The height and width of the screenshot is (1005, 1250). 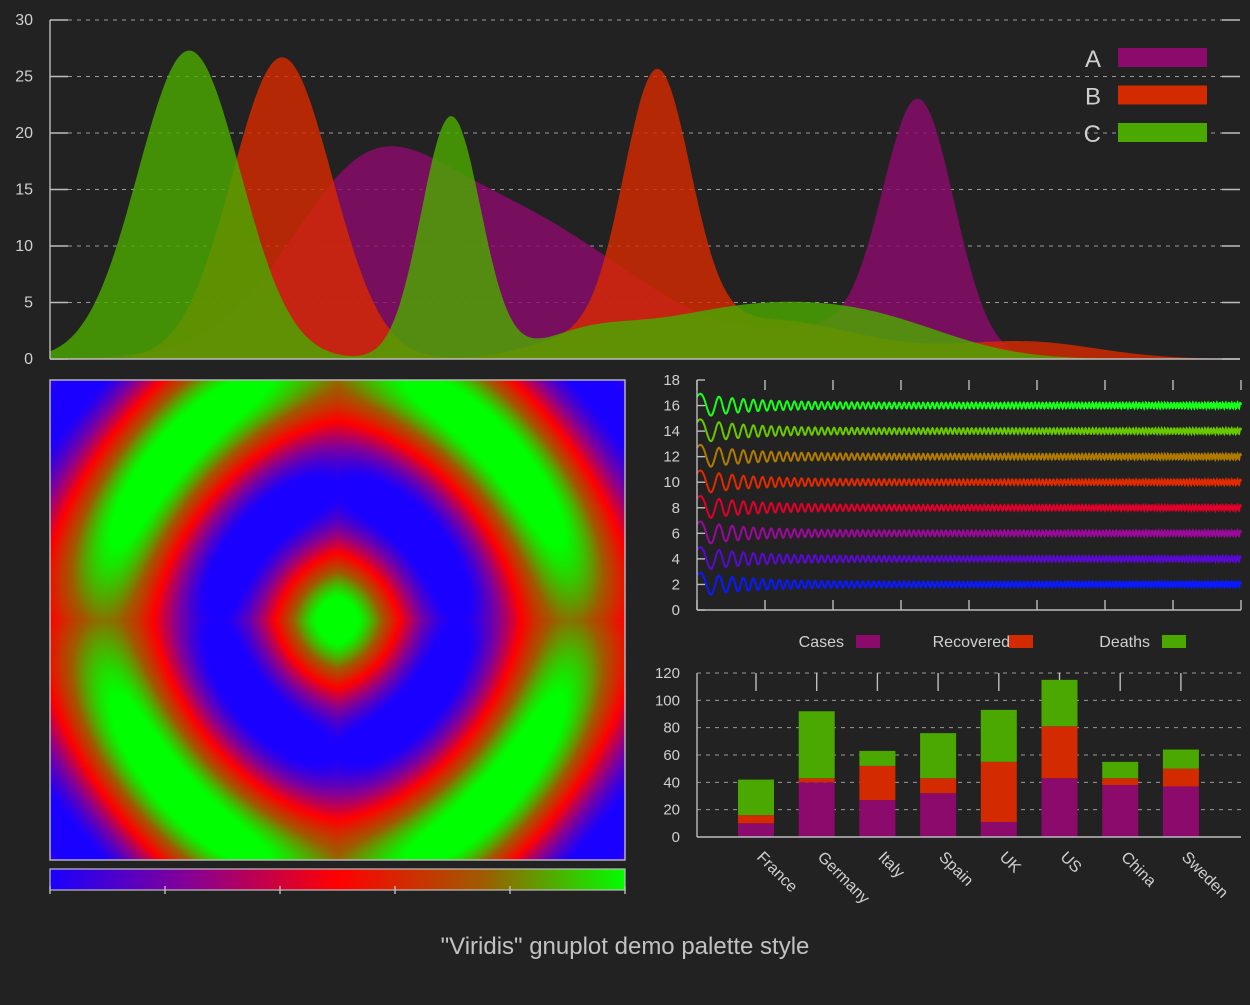 What do you see at coordinates (28, 359) in the screenshot?
I see `peaks-ytick-label: 0` at bounding box center [28, 359].